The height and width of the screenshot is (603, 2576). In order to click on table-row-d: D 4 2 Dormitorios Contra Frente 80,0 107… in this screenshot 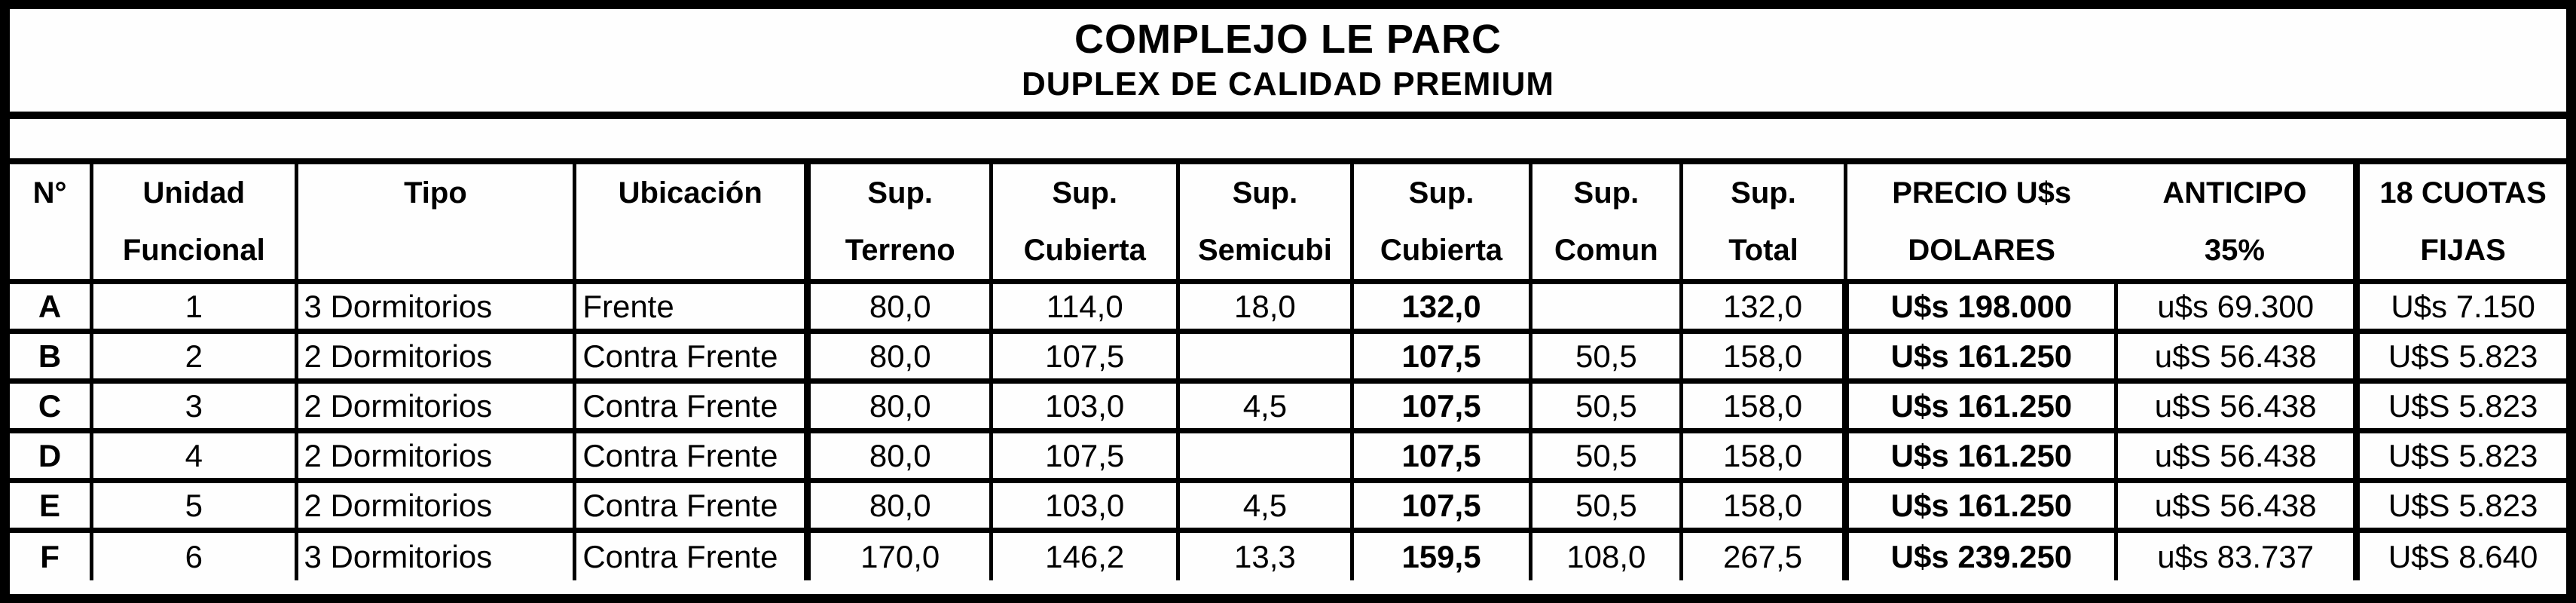, I will do `click(1288, 456)`.